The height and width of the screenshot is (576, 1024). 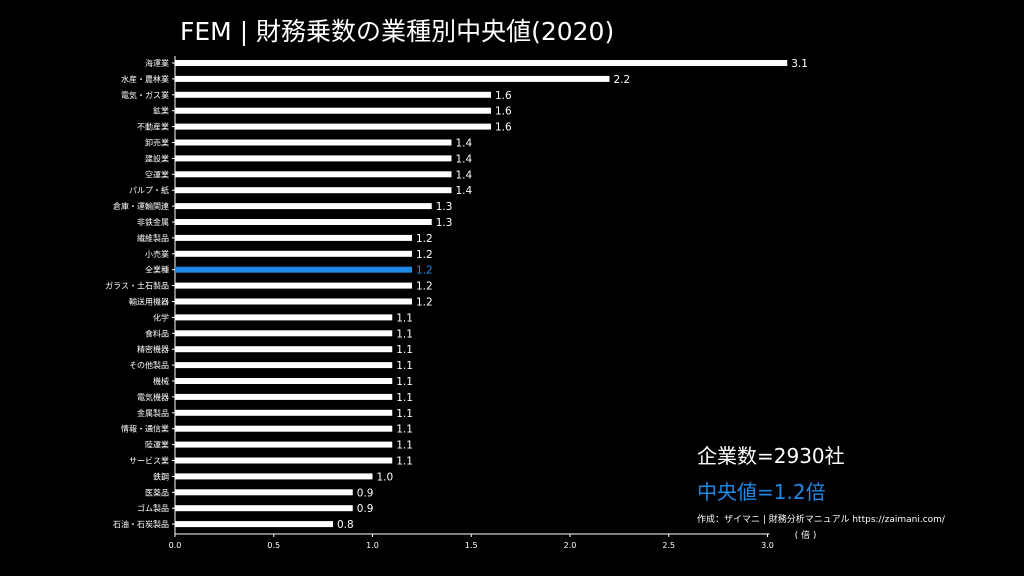 I want to click on value-label: 1.0, so click(x=385, y=477).